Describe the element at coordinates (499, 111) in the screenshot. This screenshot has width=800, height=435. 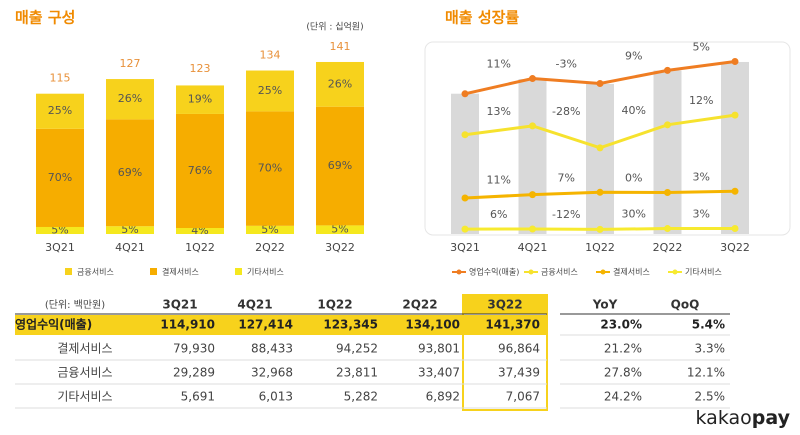
I see `growth-label: 13%` at that location.